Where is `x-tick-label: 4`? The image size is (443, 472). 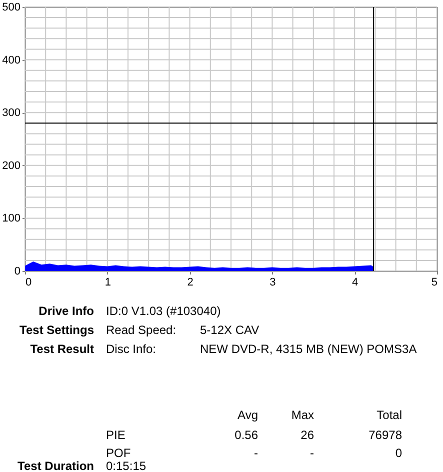
x-tick-label: 4 is located at coordinates (355, 282).